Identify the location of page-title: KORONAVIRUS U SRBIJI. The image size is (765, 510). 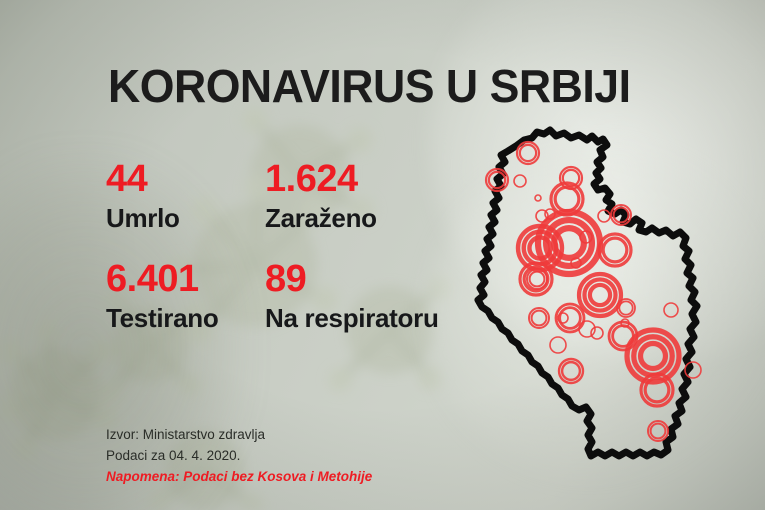
(369, 86).